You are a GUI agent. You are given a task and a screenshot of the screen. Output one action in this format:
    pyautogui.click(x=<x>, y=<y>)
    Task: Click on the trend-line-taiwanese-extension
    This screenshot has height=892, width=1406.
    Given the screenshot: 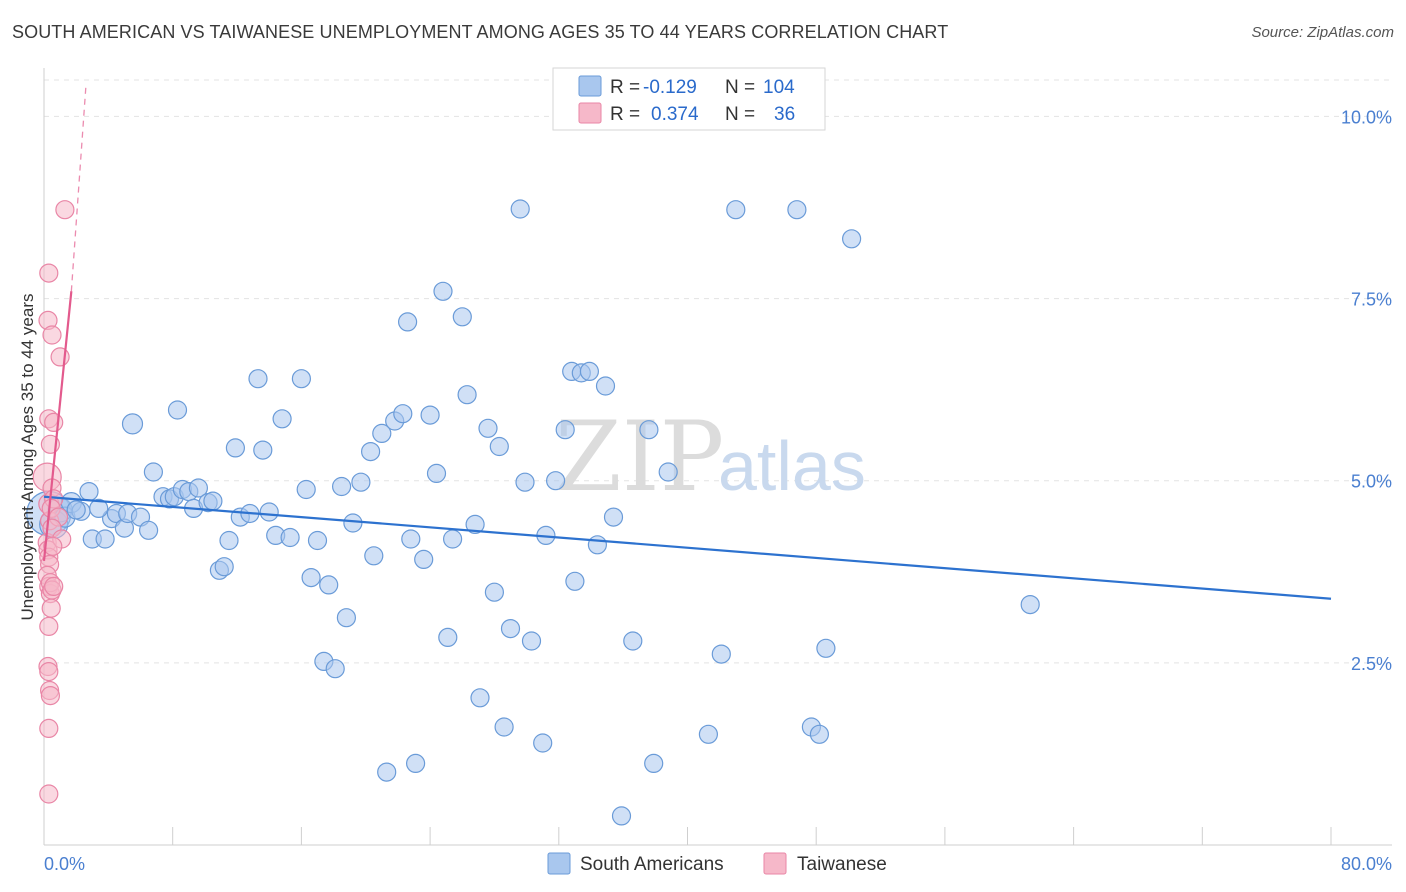 What is the action you would take?
    pyautogui.click(x=78, y=189)
    